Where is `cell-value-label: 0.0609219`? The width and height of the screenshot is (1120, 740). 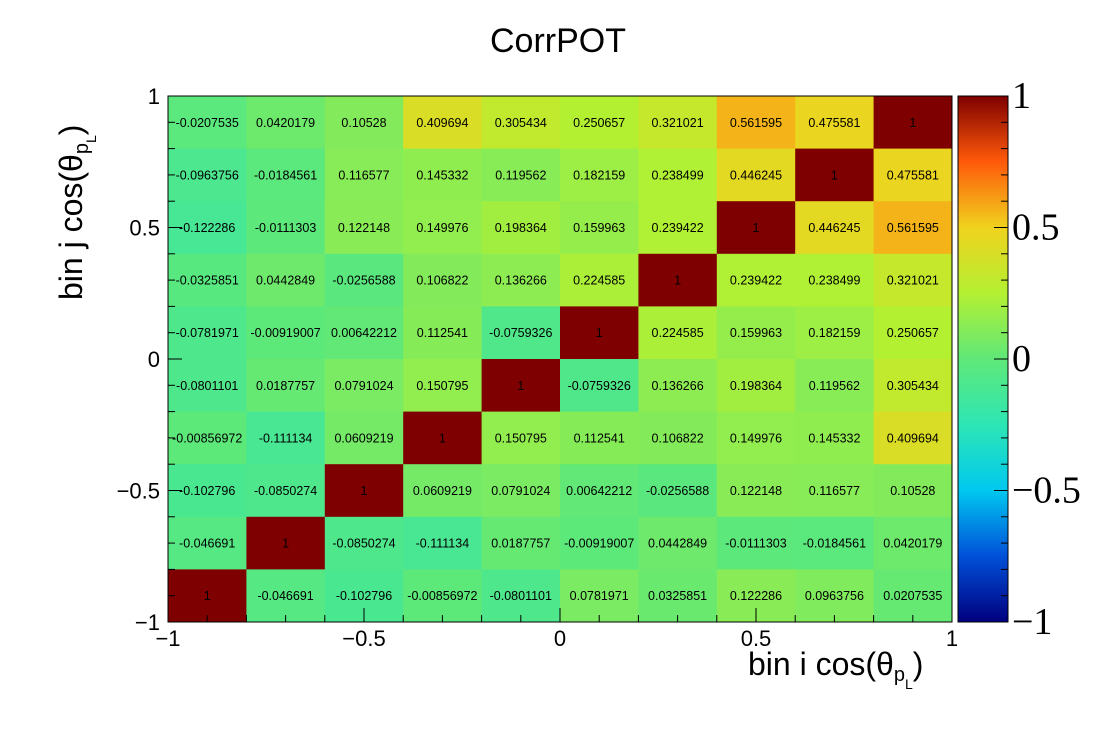
cell-value-label: 0.0609219 is located at coordinates (442, 491).